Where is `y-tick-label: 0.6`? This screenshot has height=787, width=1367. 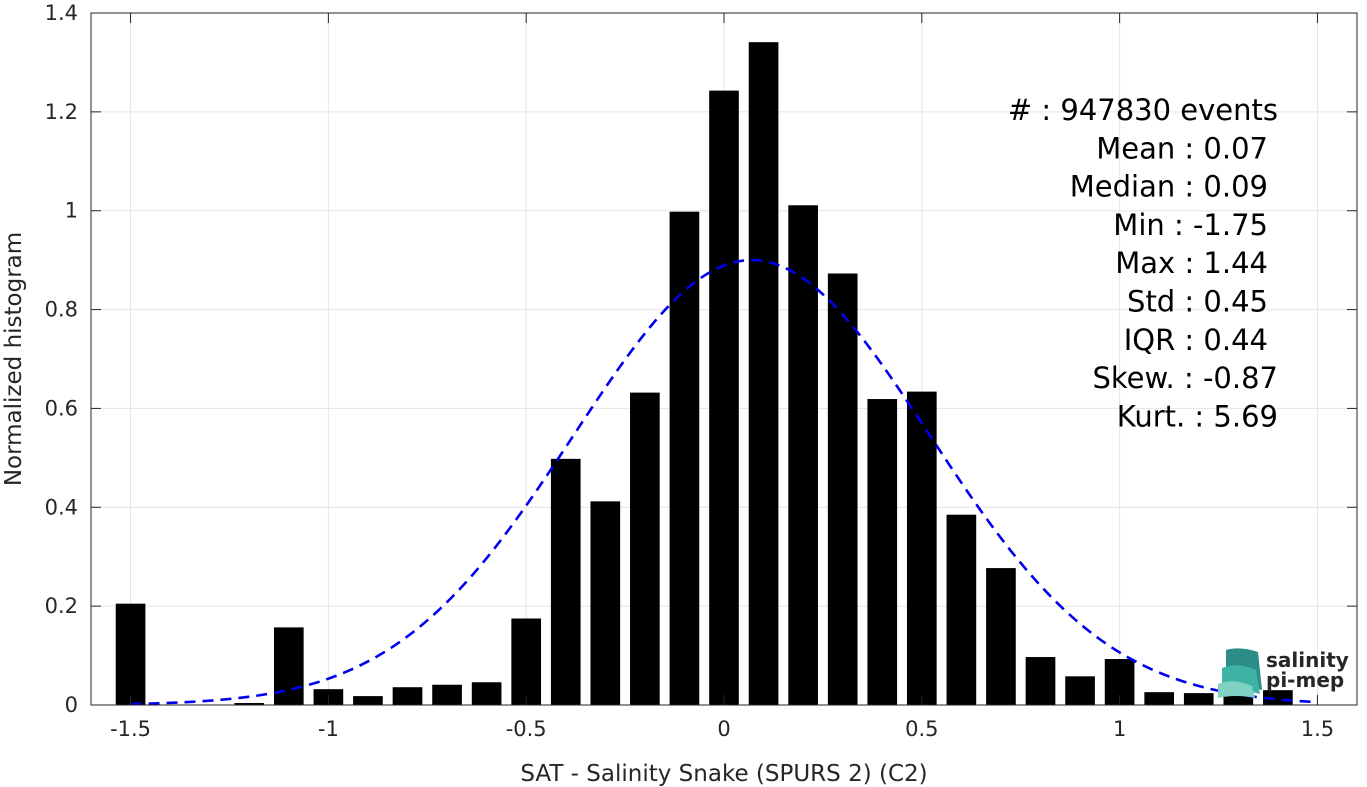
y-tick-label: 0.6 is located at coordinates (61, 408).